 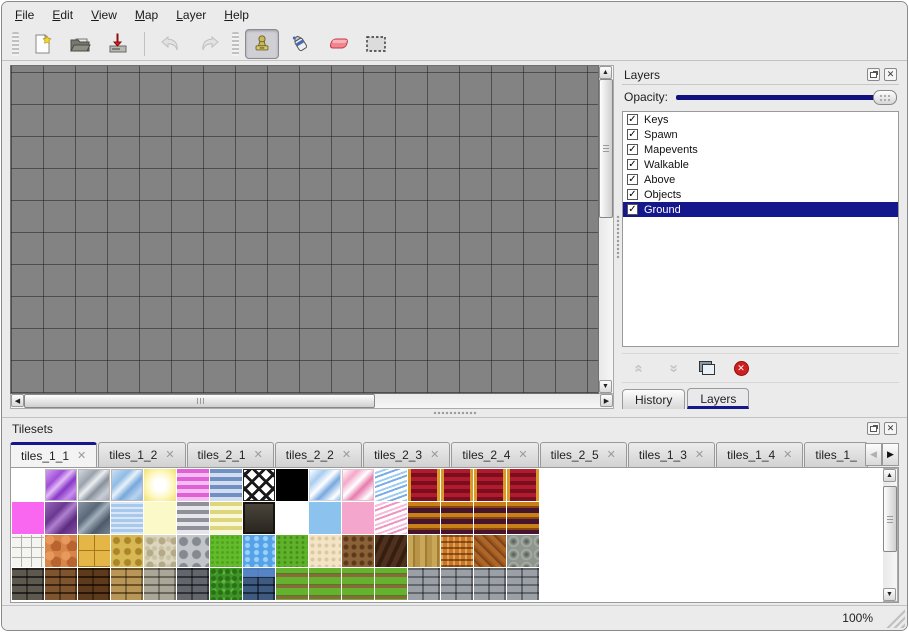 I want to click on tile-pebbles-beige, so click(x=160, y=550).